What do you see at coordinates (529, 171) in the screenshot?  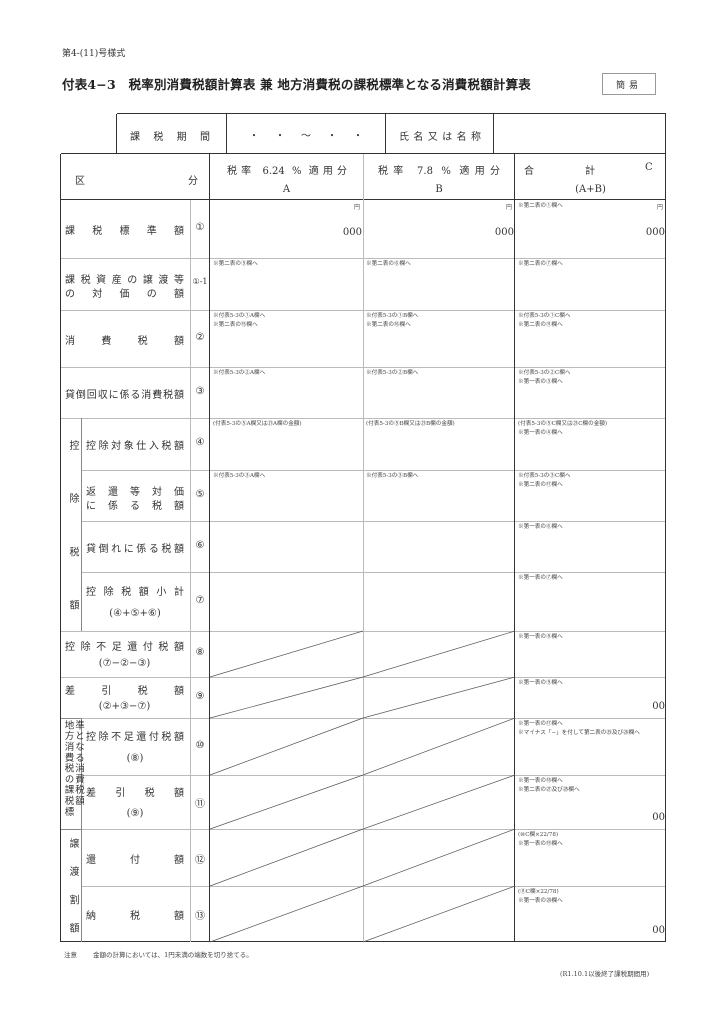 I see `col-c-left: 合` at bounding box center [529, 171].